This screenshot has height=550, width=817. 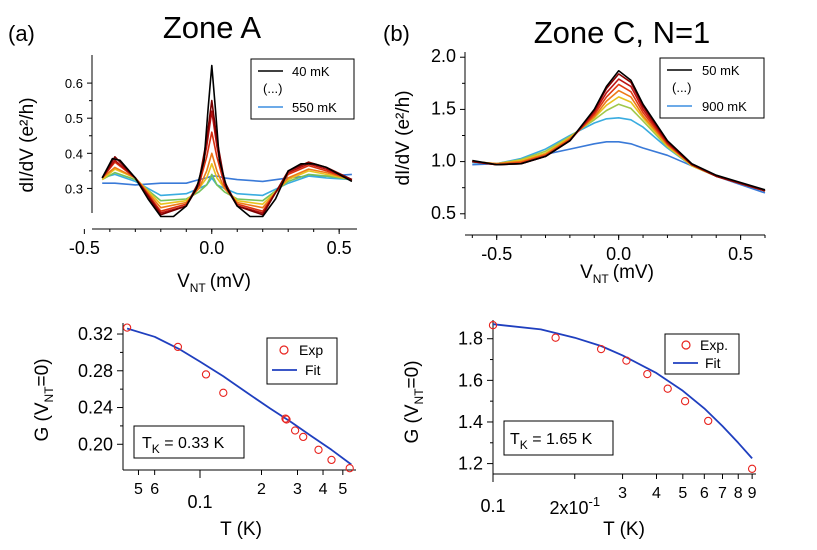 I want to click on panel-b-legend-entry-2: (...), so click(x=682, y=87).